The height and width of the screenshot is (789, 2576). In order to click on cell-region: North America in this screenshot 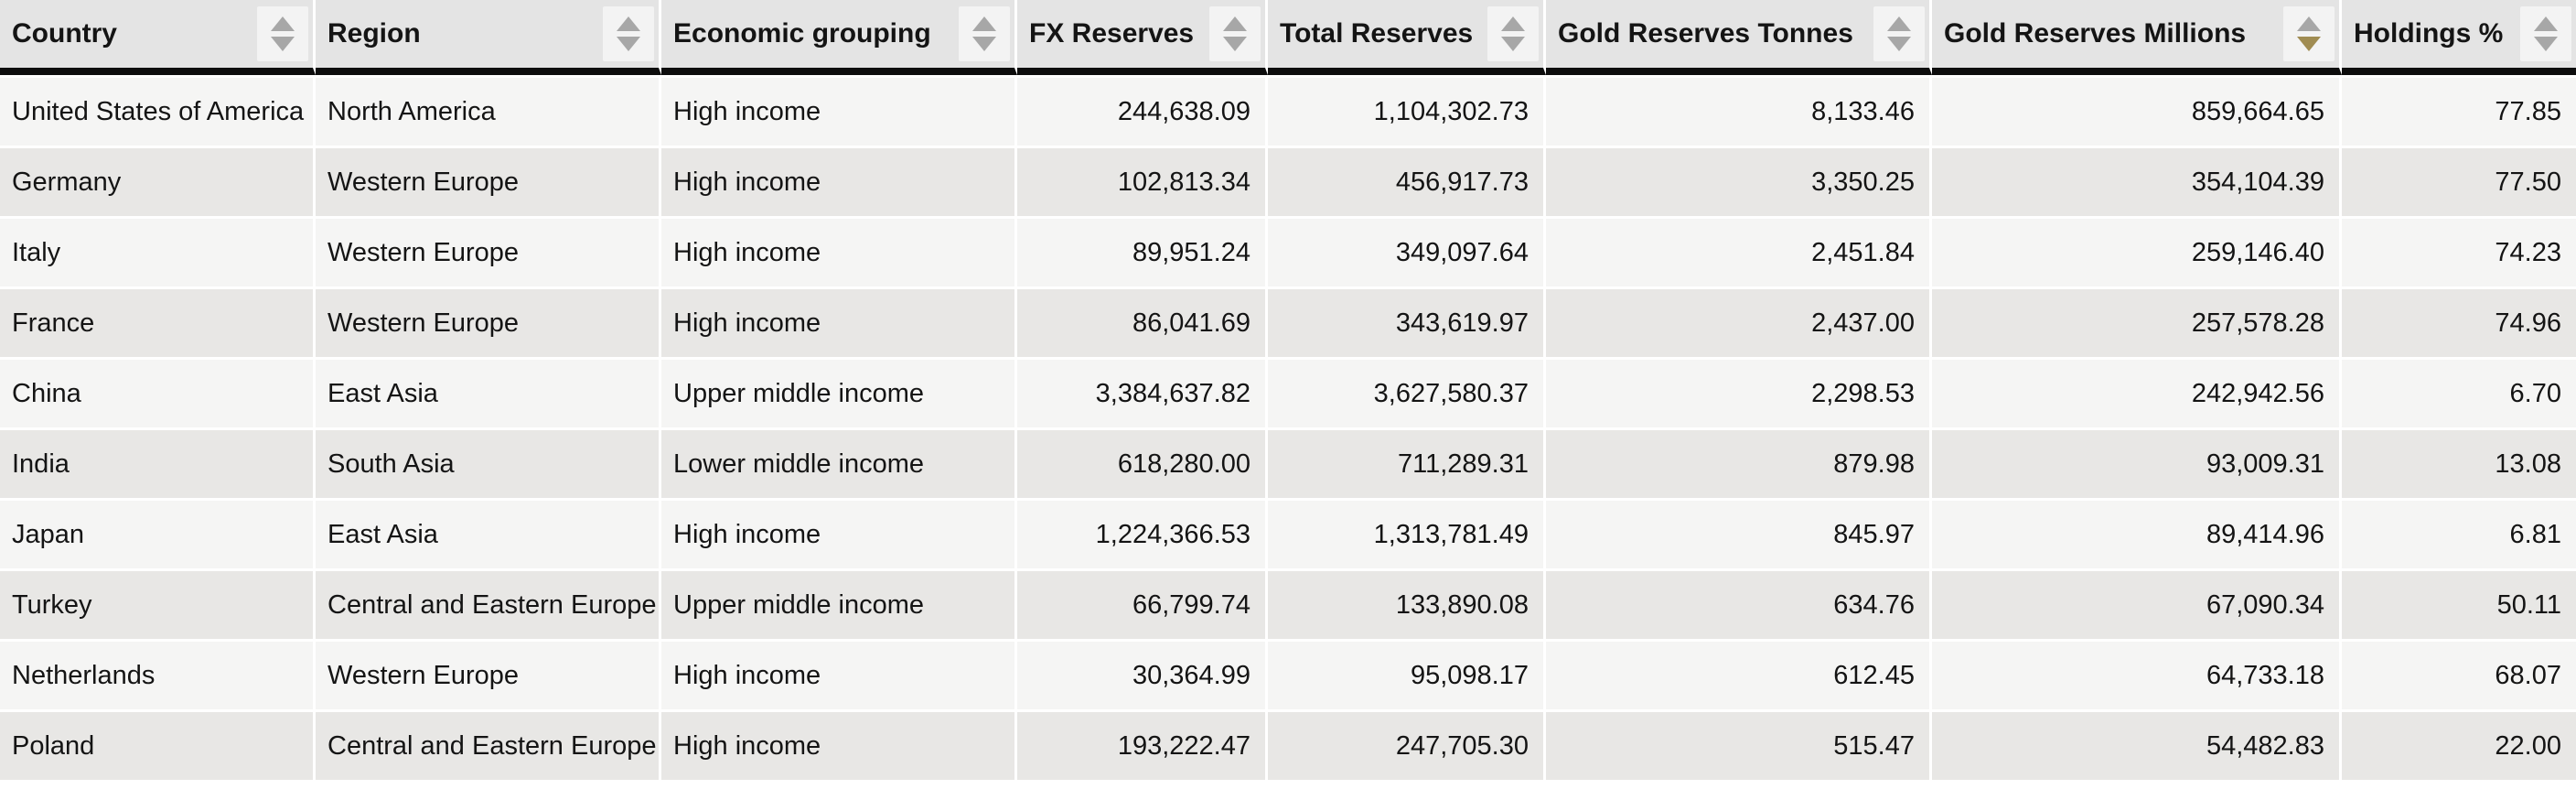, I will do `click(489, 110)`.